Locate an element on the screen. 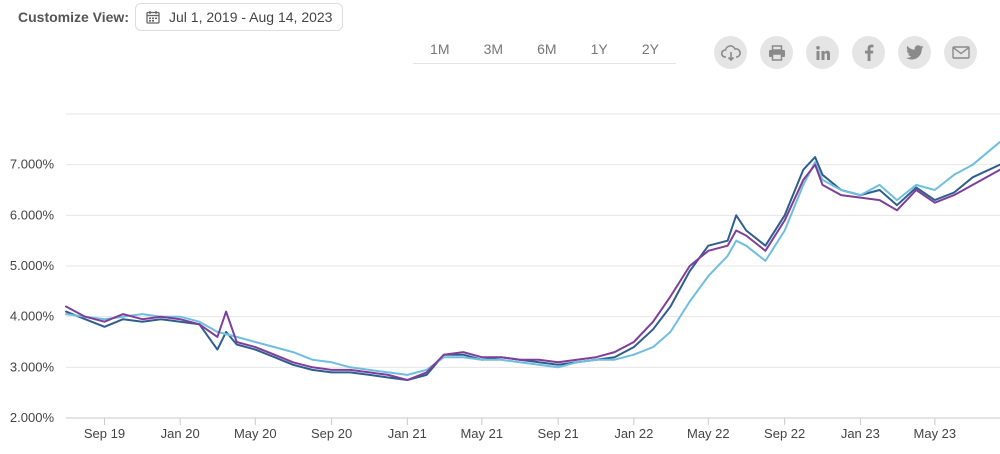 This screenshot has width=1000, height=454. x-tick-label: Jan 21 is located at coordinates (407, 433).